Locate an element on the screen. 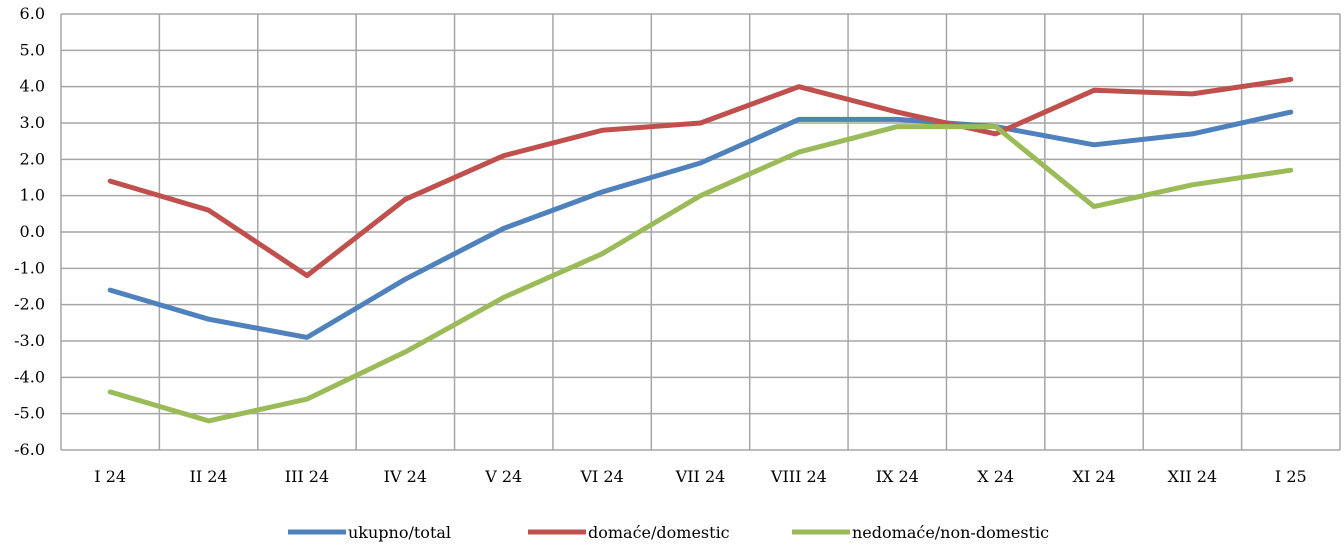 The image size is (1344, 550). y-tick-label: 1.0 is located at coordinates (32, 195).